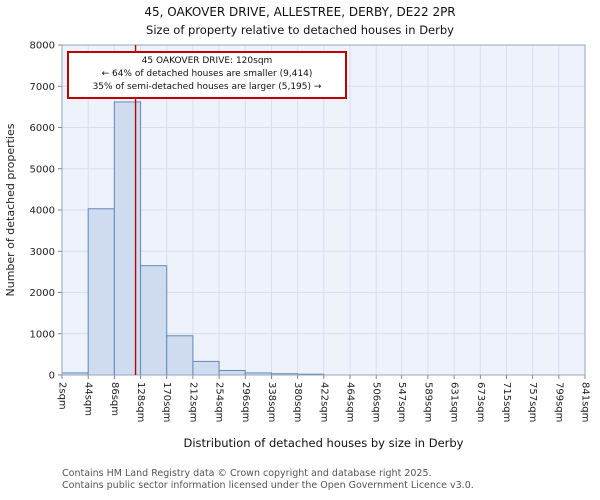 The width and height of the screenshot is (600, 500). What do you see at coordinates (42, 252) in the screenshot?
I see `svg-text: 3000` at bounding box center [42, 252].